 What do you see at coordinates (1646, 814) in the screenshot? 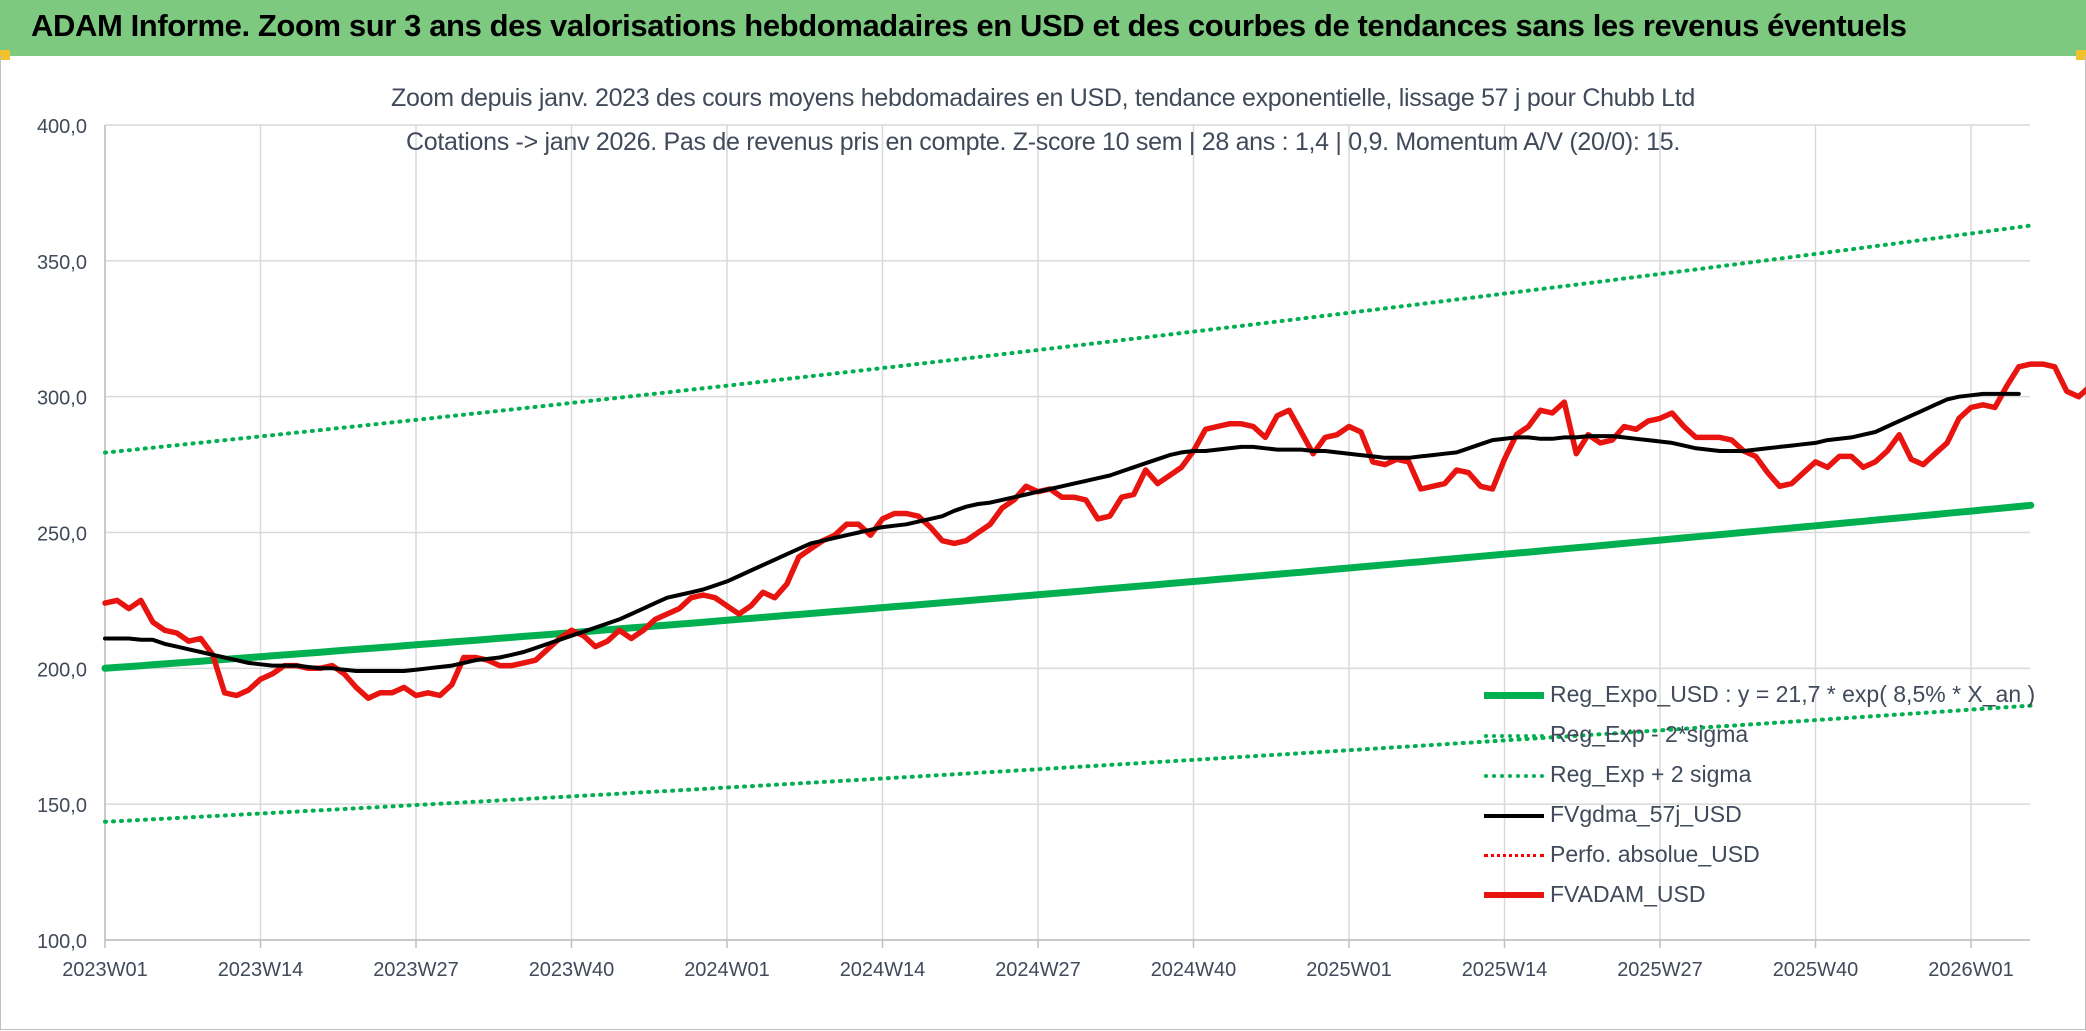
I see `legend-label-fvgdma: FVgdma_57j_USD` at bounding box center [1646, 814].